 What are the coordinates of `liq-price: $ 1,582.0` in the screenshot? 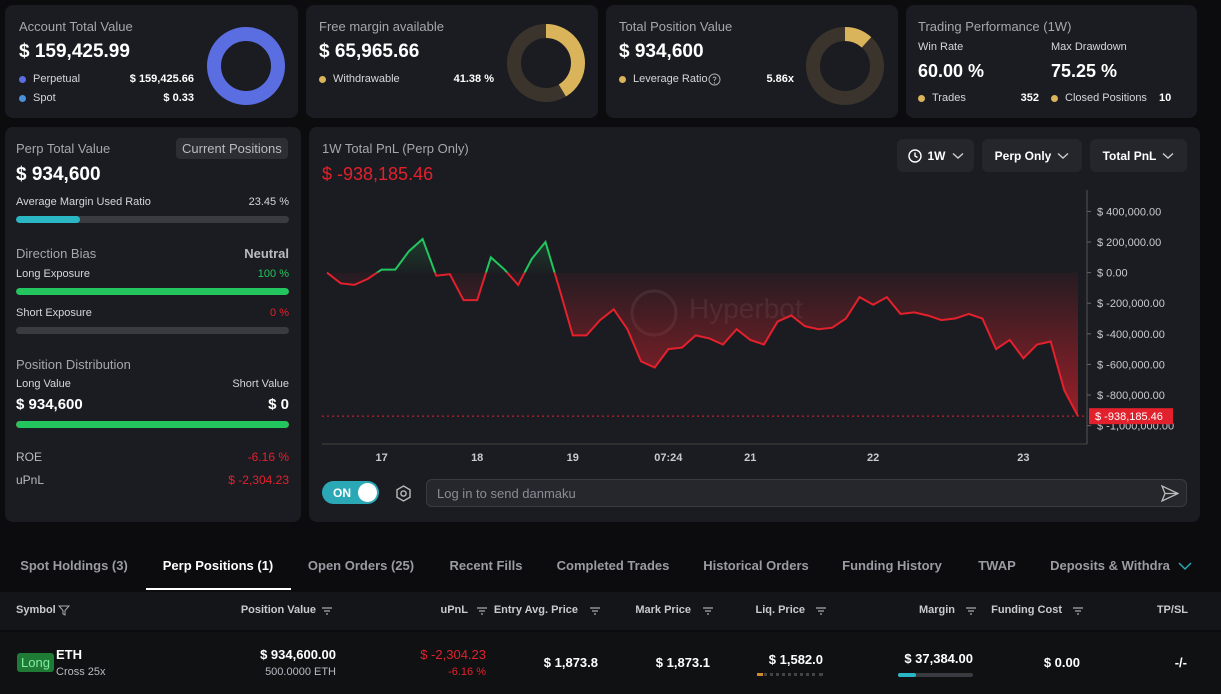 It's located at (795, 659).